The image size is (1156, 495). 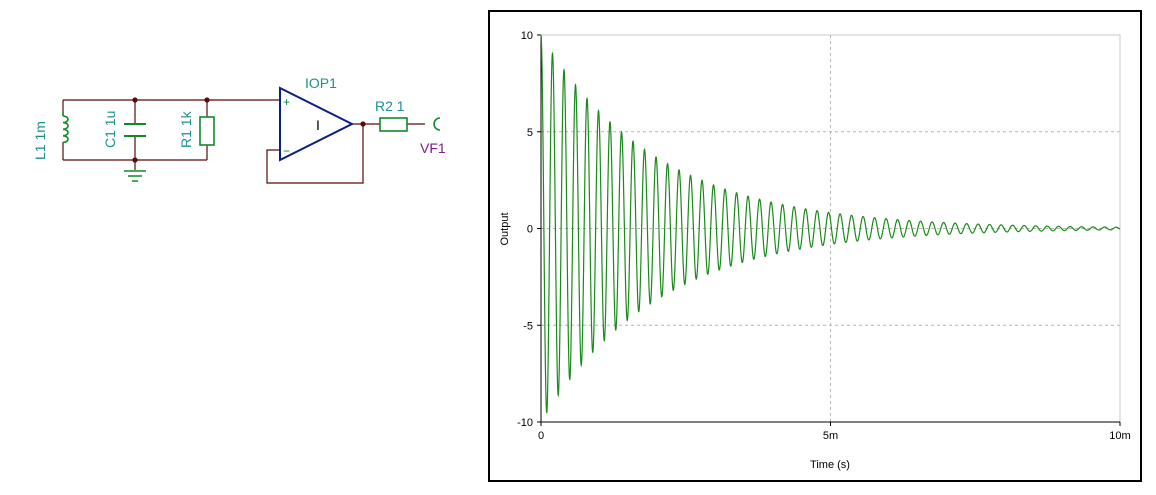 I want to click on voltmeter-vf1, so click(x=437, y=124).